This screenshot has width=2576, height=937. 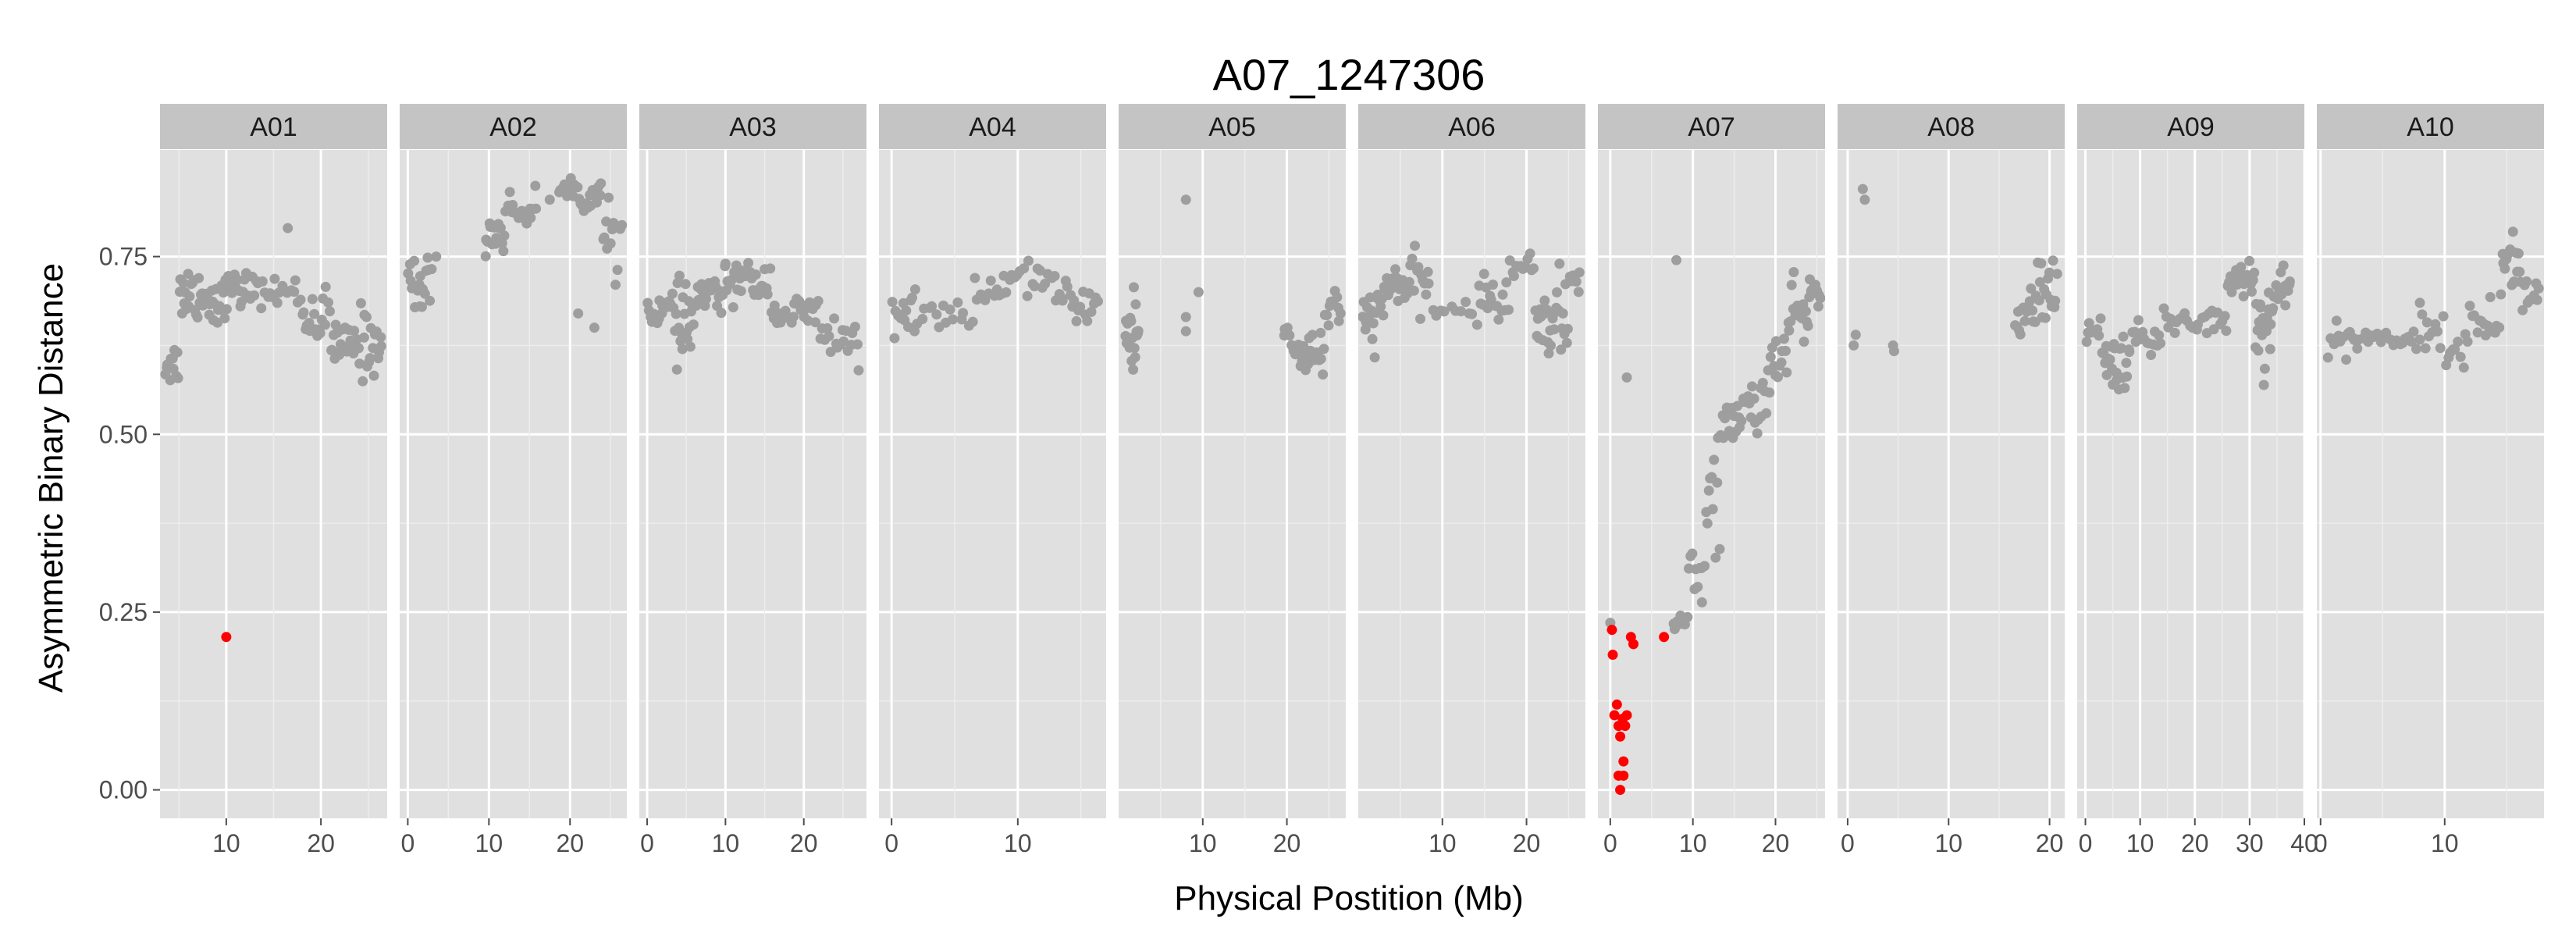 What do you see at coordinates (1472, 127) in the screenshot?
I see `panel-strip-label: A06` at bounding box center [1472, 127].